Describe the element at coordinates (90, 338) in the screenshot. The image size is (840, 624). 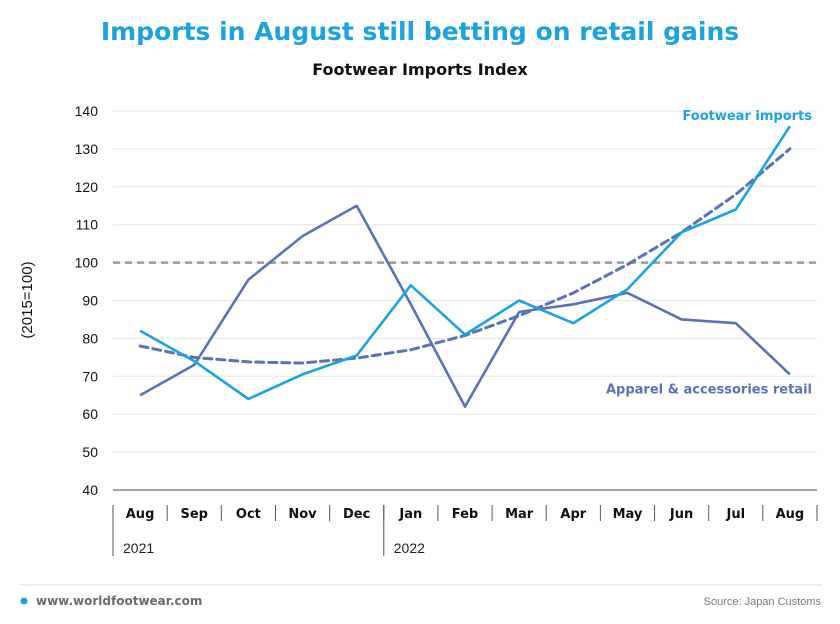
I see `y-tick-label: 80` at that location.